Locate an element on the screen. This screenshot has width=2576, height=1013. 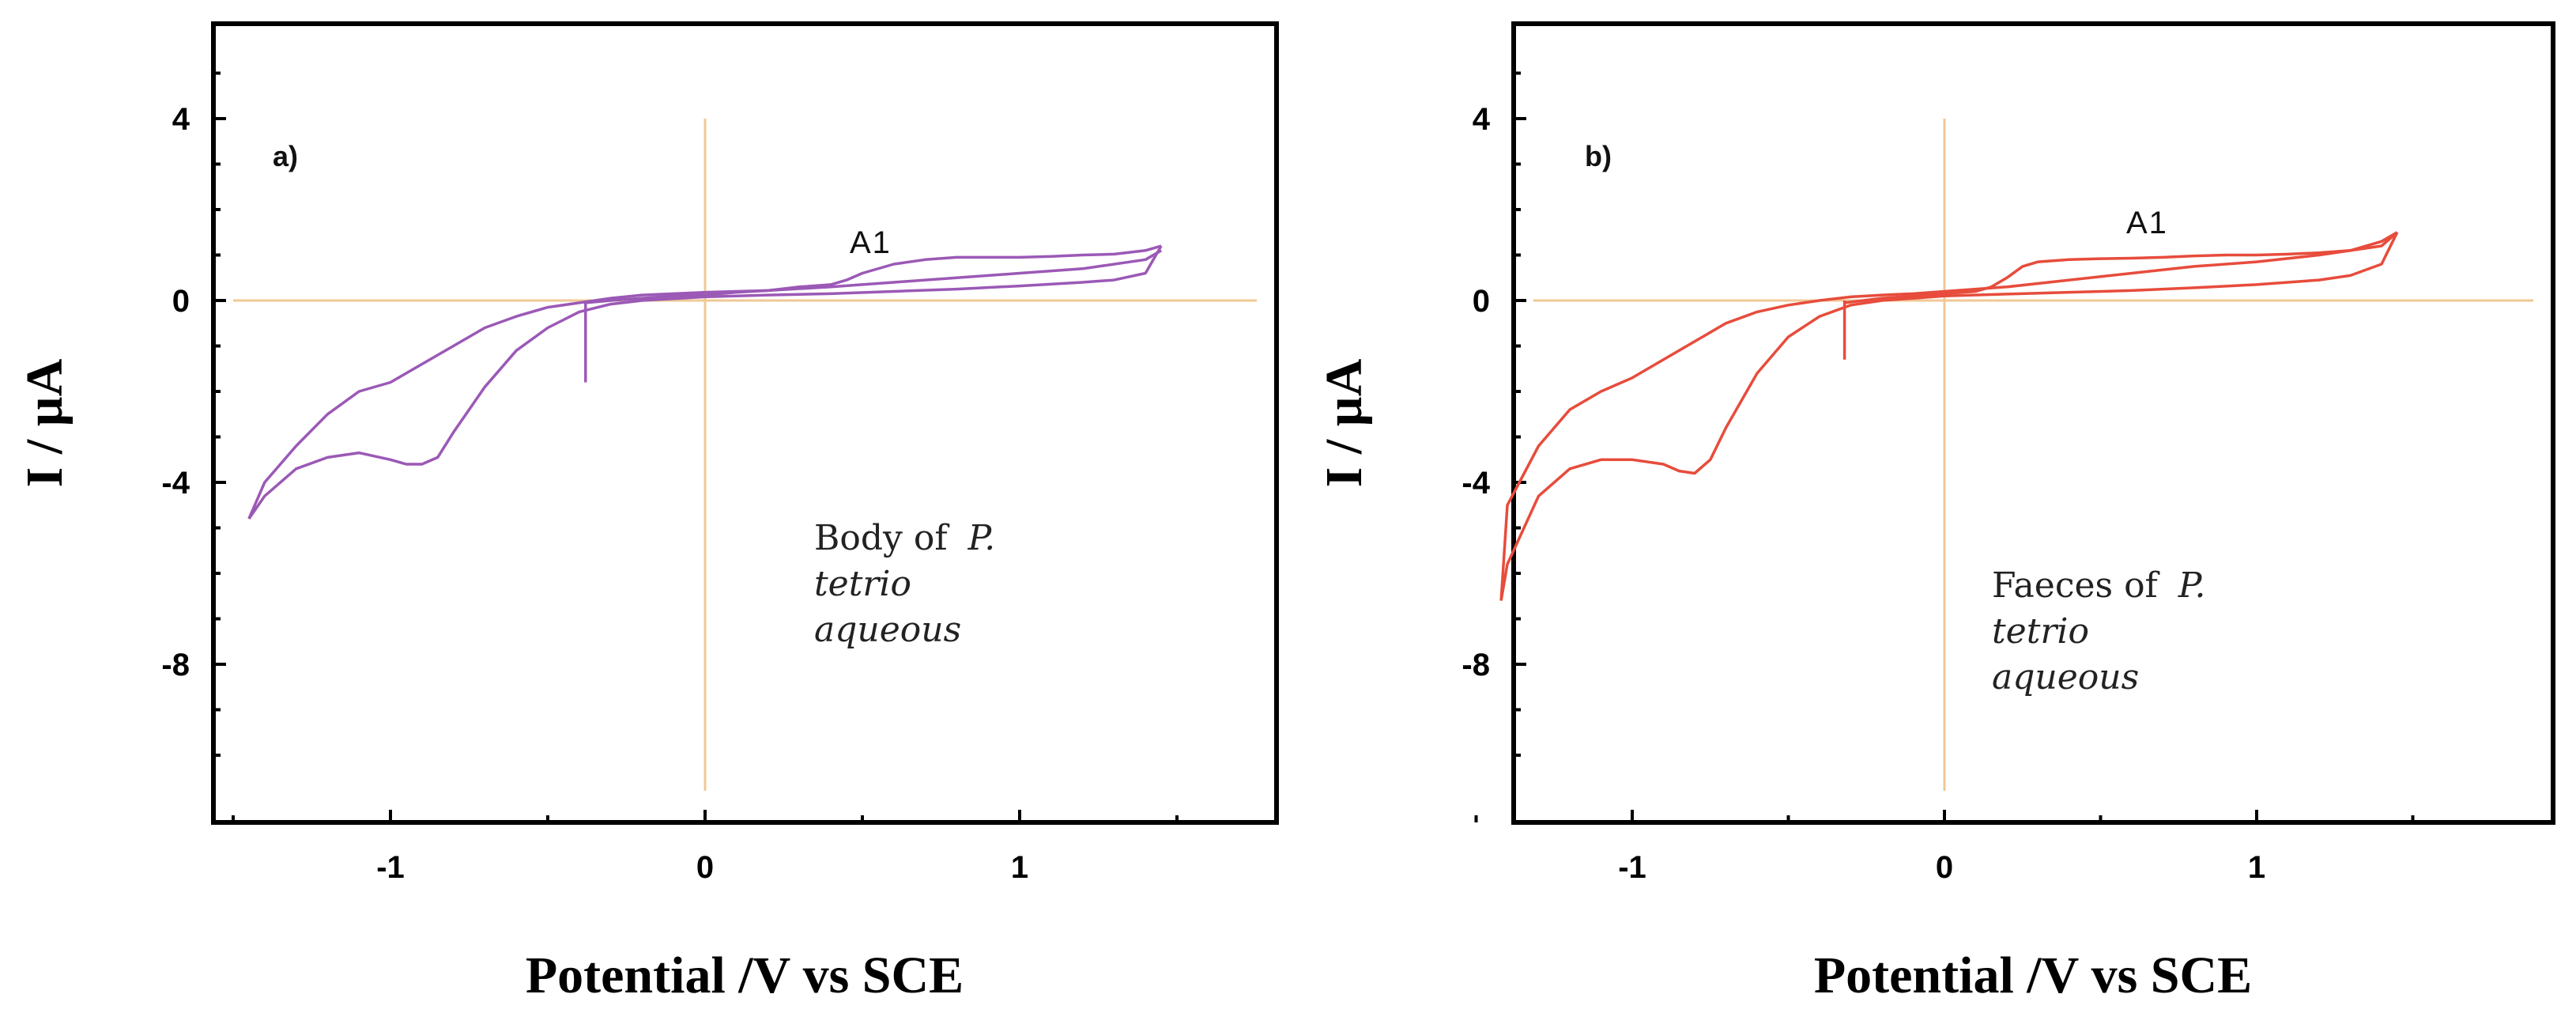
sample-label-line1: Faeces of is located at coordinates (2076, 585).